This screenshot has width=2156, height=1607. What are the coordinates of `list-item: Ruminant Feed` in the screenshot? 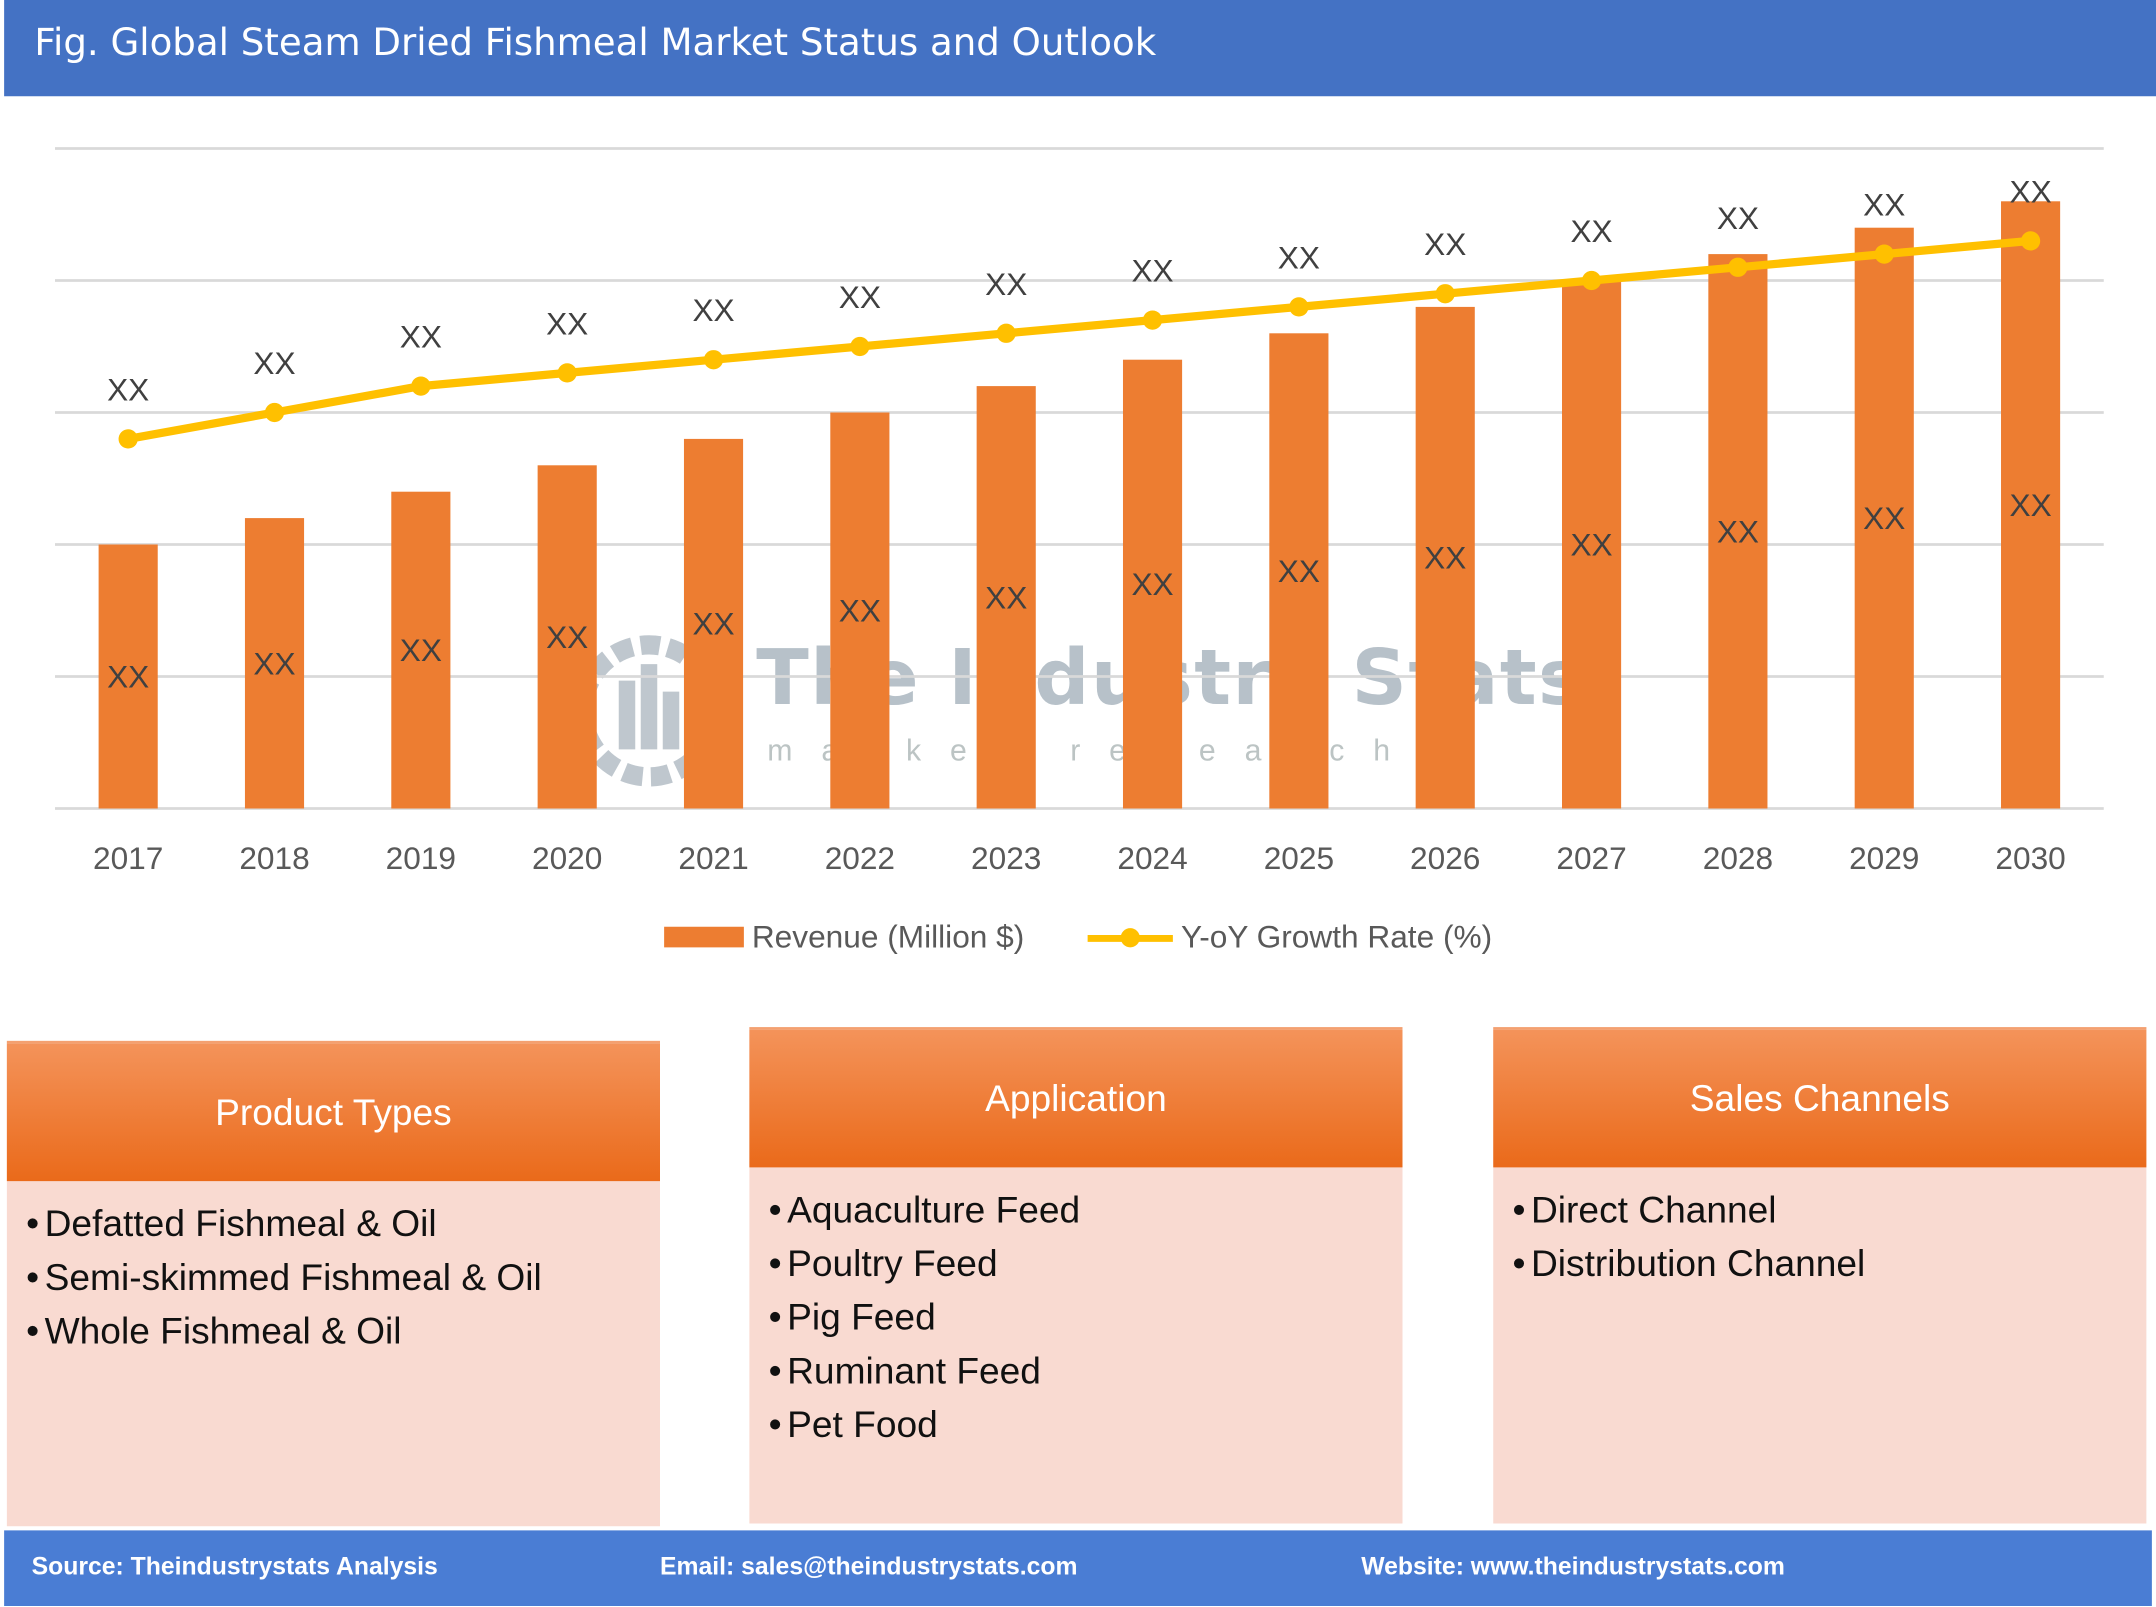 It's located at (1086, 1372).